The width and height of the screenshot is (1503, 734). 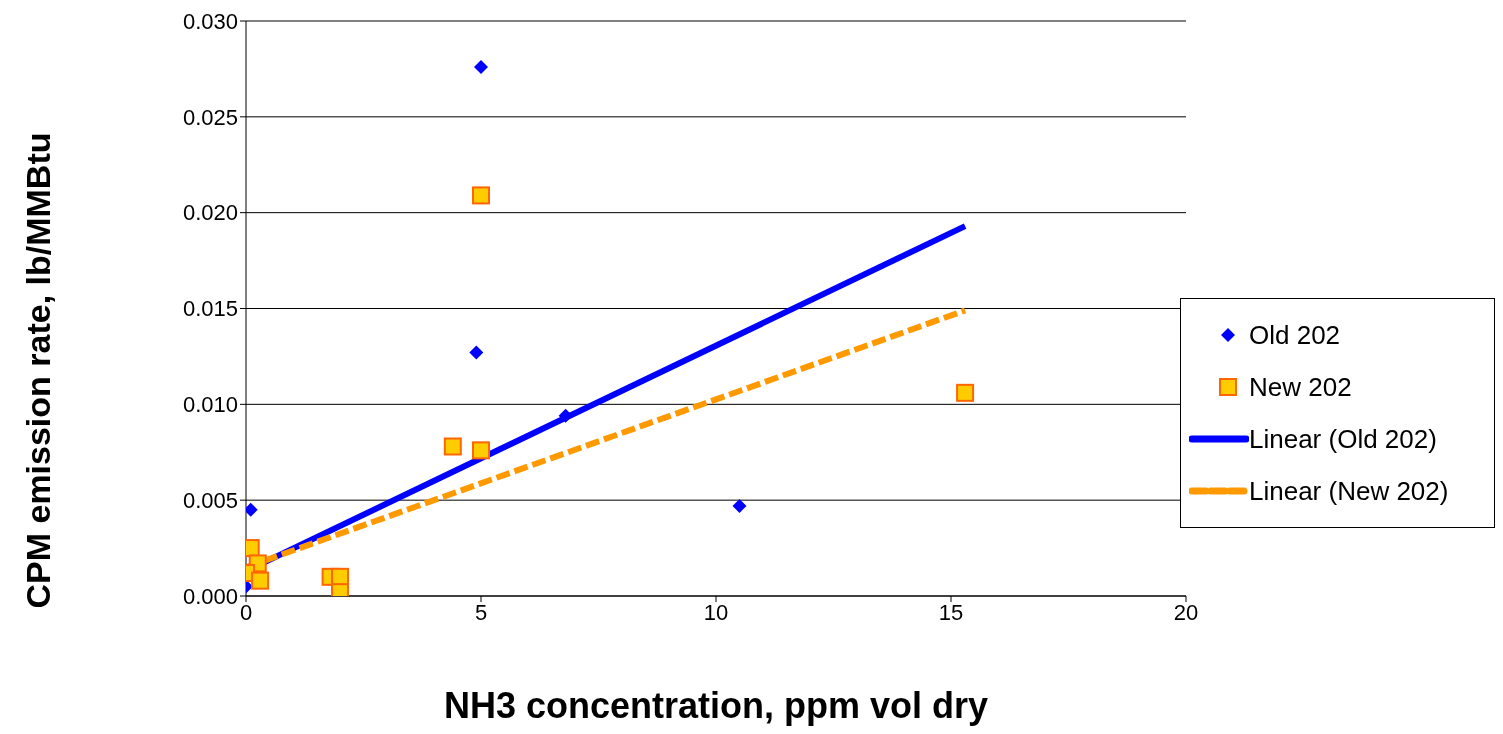 I want to click on y-axis-title: CPM emission rate, lb/MMBtu, so click(x=38, y=370).